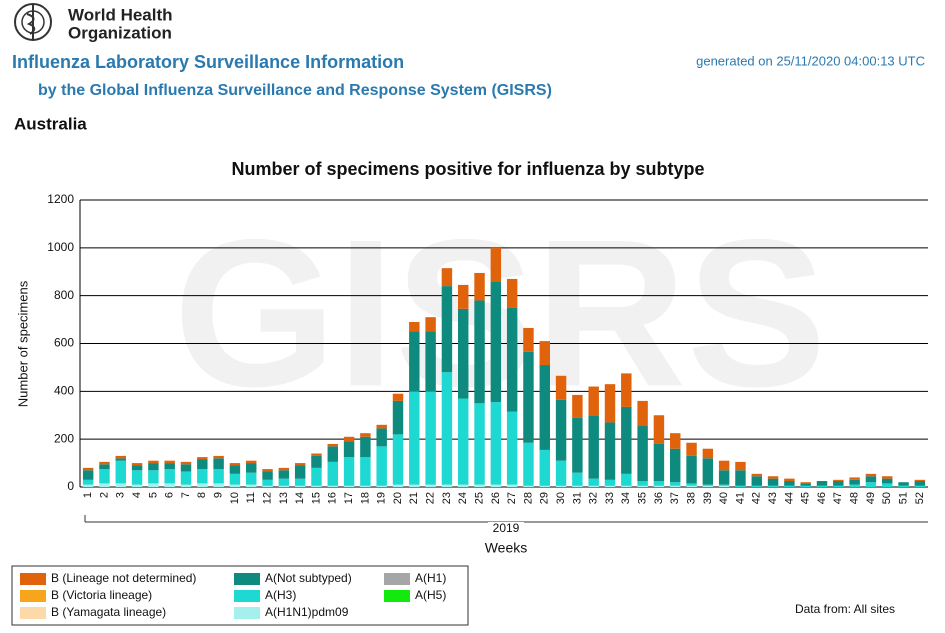 The width and height of the screenshot is (945, 633). What do you see at coordinates (463, 498) in the screenshot?
I see `x-tick-label: 24` at bounding box center [463, 498].